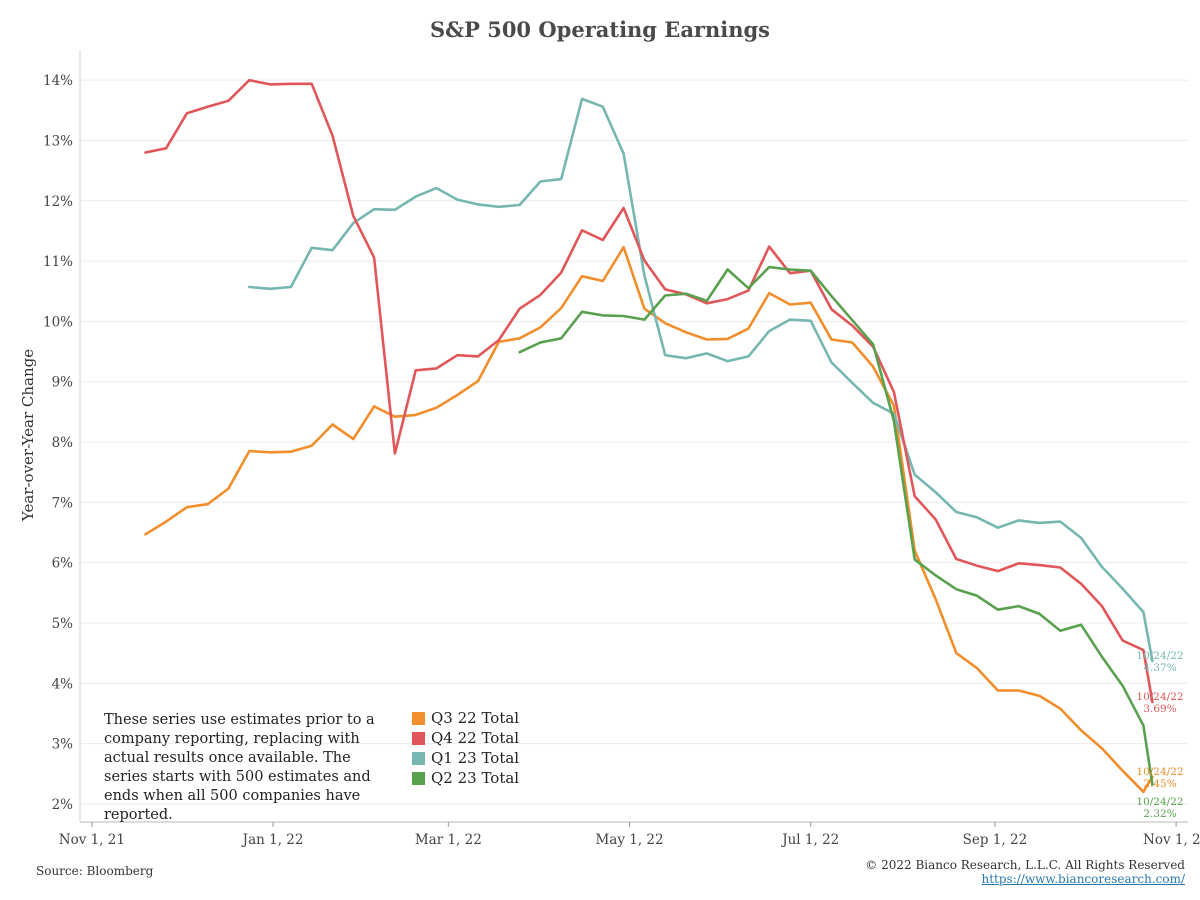 The height and width of the screenshot is (900, 1200). I want to click on legend-item: Q1 23 Total, so click(465, 758).